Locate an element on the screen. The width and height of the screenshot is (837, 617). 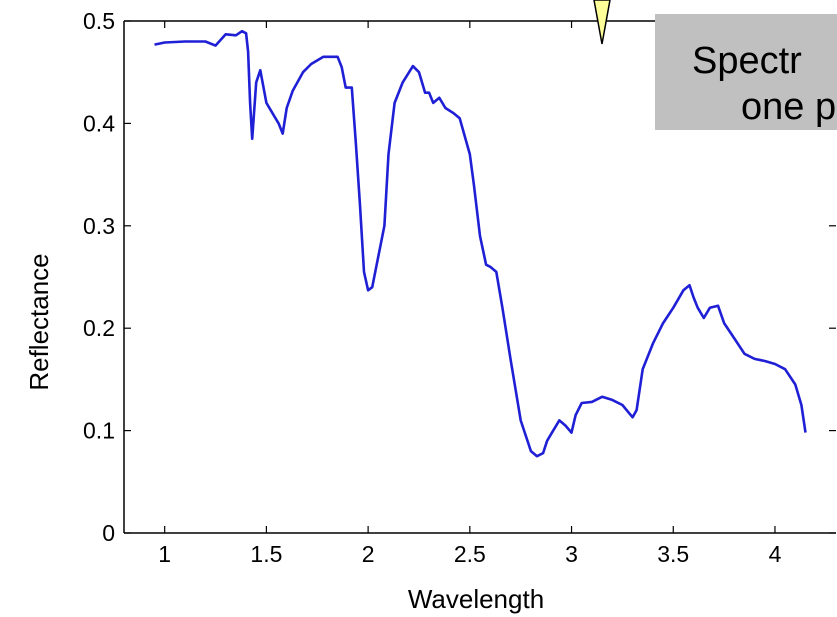
y-axis-title: Reflectance is located at coordinates (39, 321).